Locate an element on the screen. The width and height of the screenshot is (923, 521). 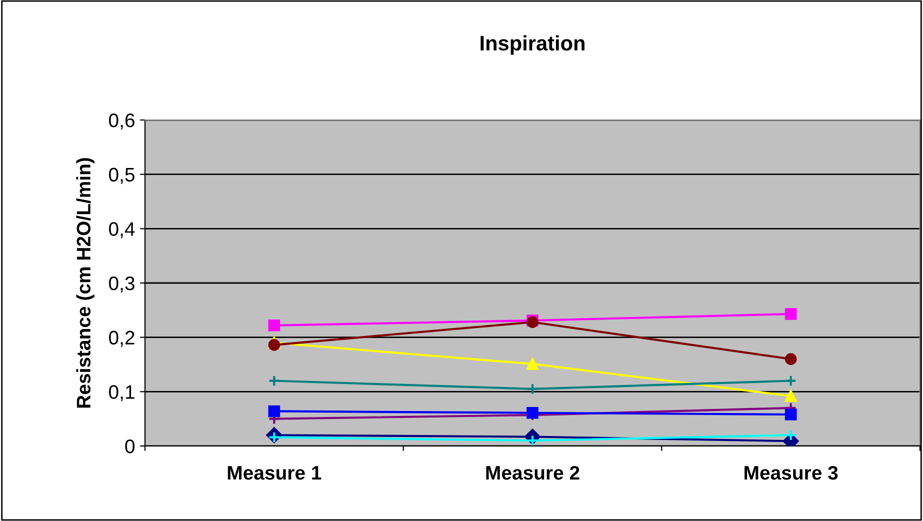
y-tick-label: 0,5 is located at coordinates (121, 176).